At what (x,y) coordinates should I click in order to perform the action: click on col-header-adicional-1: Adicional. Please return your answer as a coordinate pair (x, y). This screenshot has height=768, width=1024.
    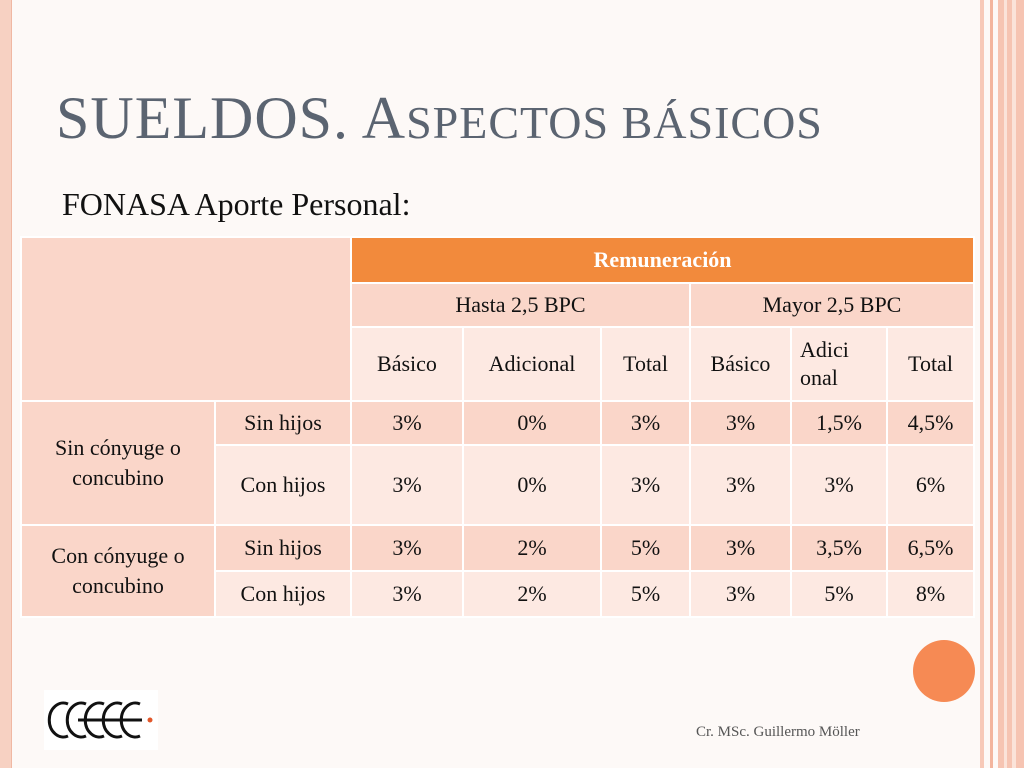
    Looking at the image, I should click on (532, 364).